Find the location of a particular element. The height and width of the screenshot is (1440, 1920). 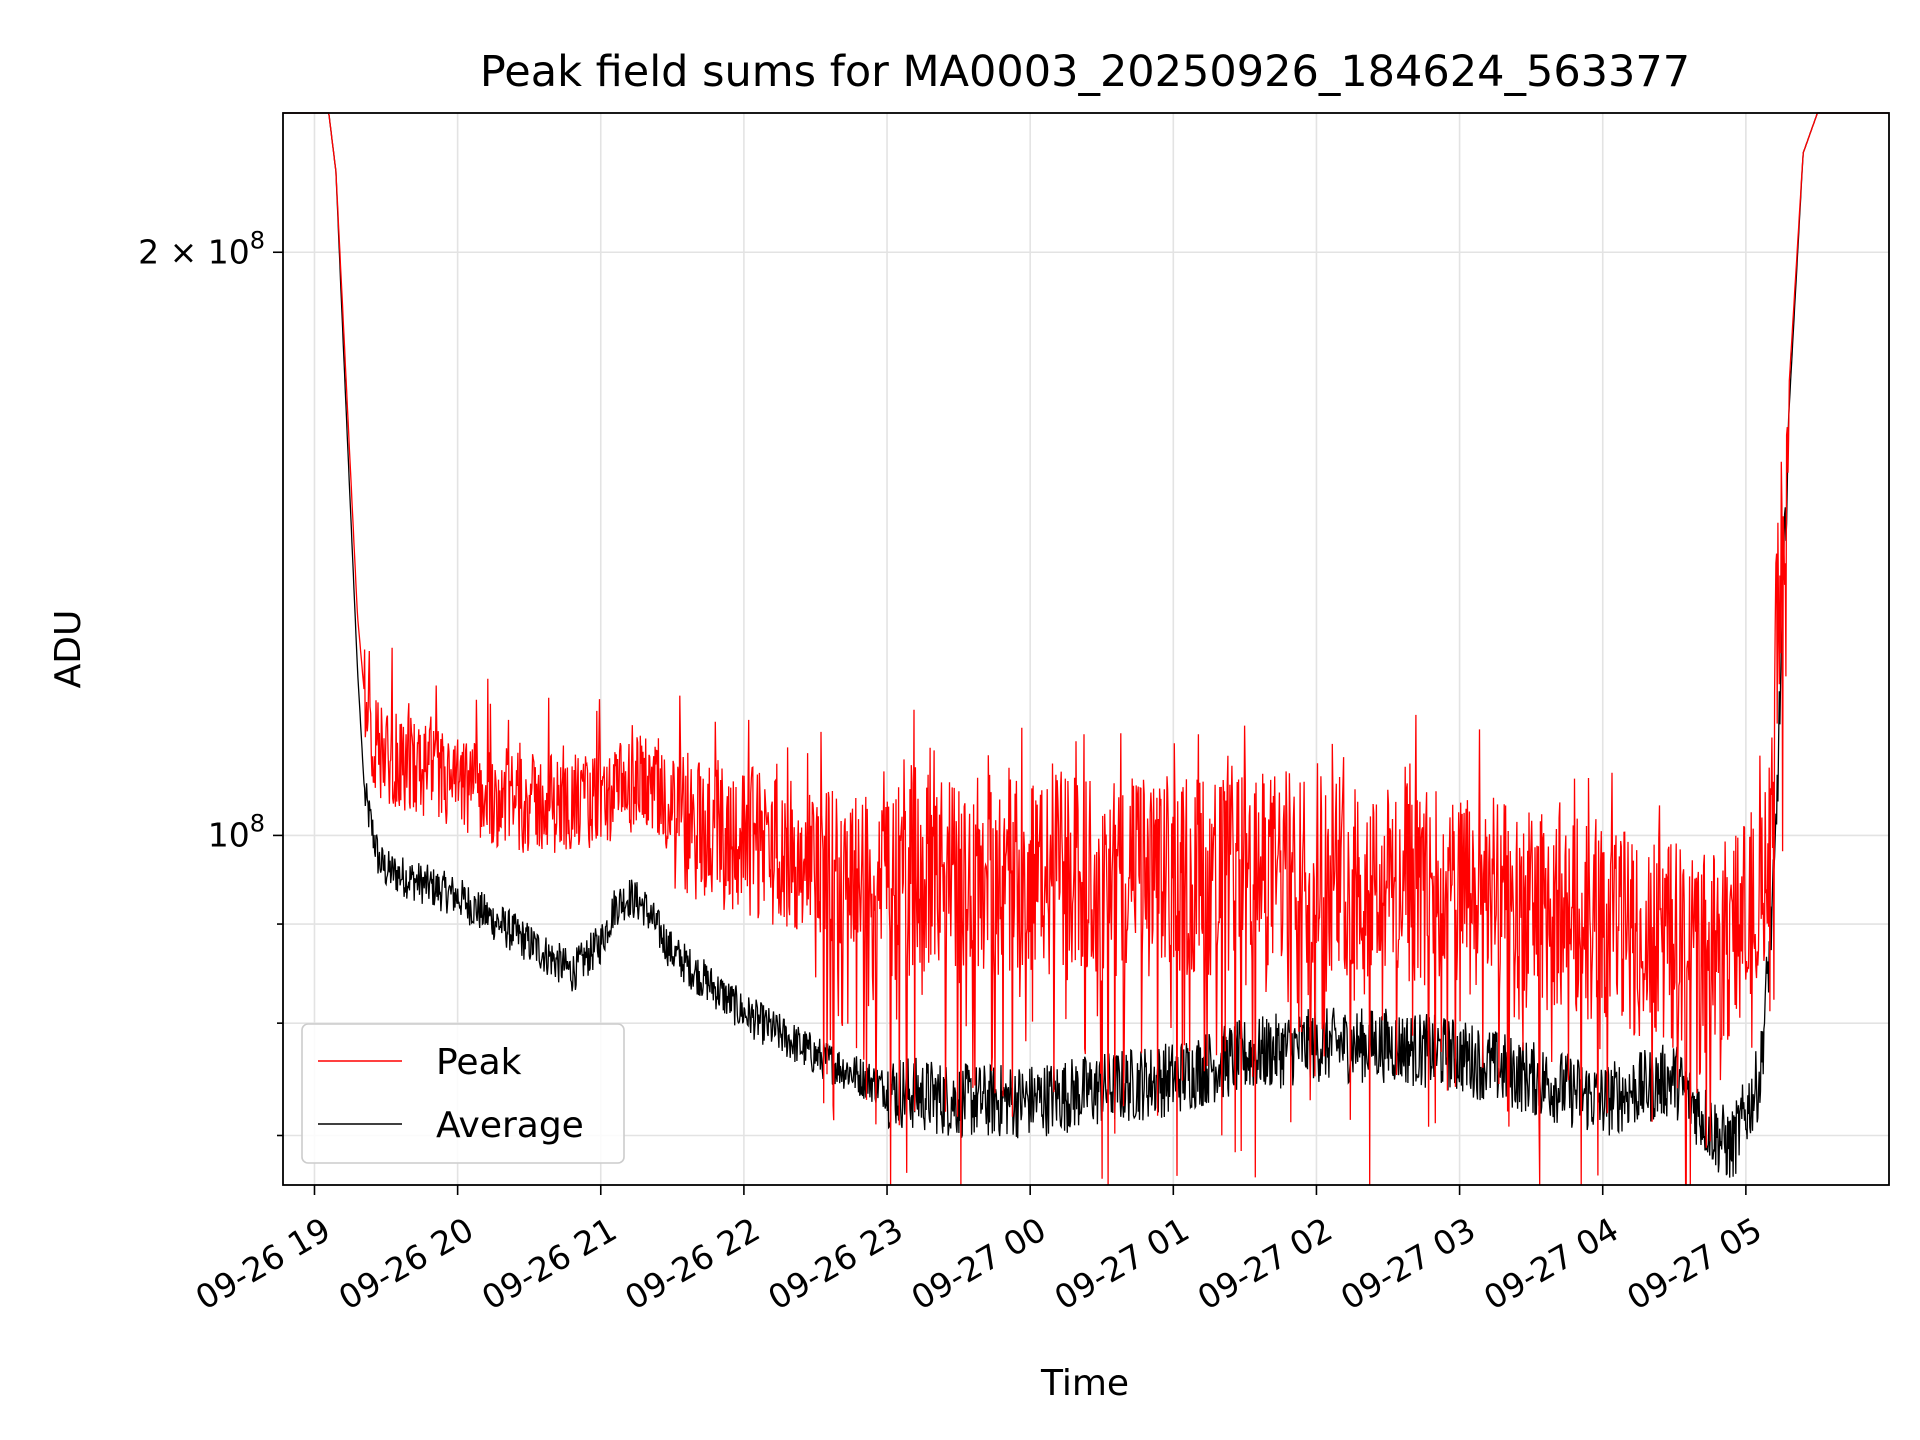

y-tick-label: 108 is located at coordinates (236, 831).